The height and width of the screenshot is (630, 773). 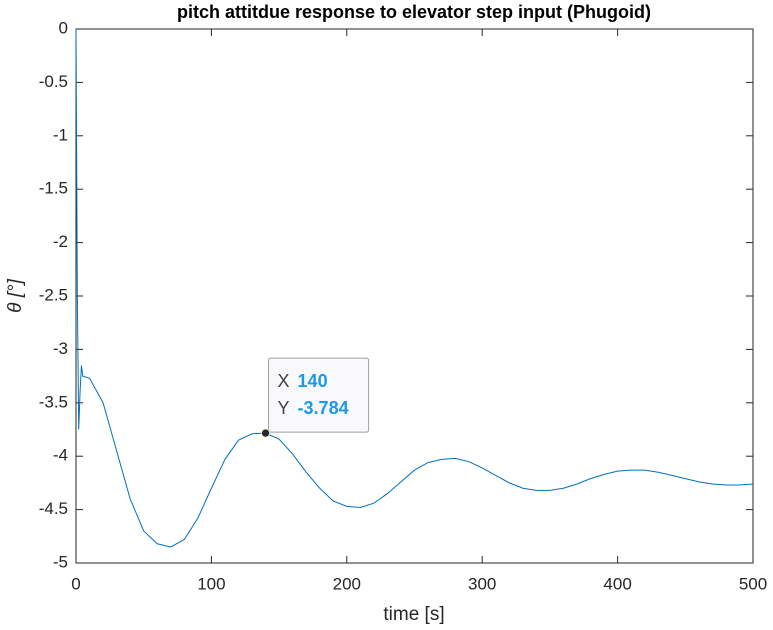 What do you see at coordinates (753, 583) in the screenshot?
I see `x-tick-label: 500` at bounding box center [753, 583].